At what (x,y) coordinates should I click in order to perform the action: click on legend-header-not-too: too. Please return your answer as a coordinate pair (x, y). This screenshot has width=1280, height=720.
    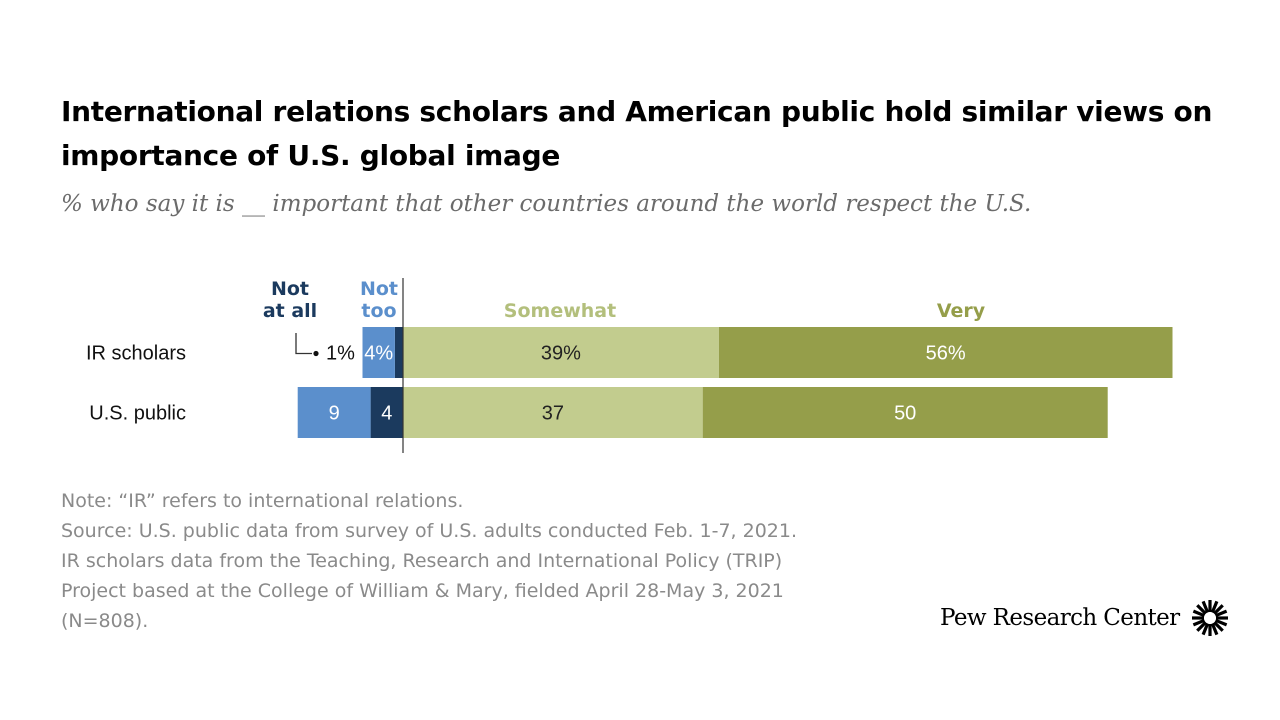
    Looking at the image, I should click on (378, 311).